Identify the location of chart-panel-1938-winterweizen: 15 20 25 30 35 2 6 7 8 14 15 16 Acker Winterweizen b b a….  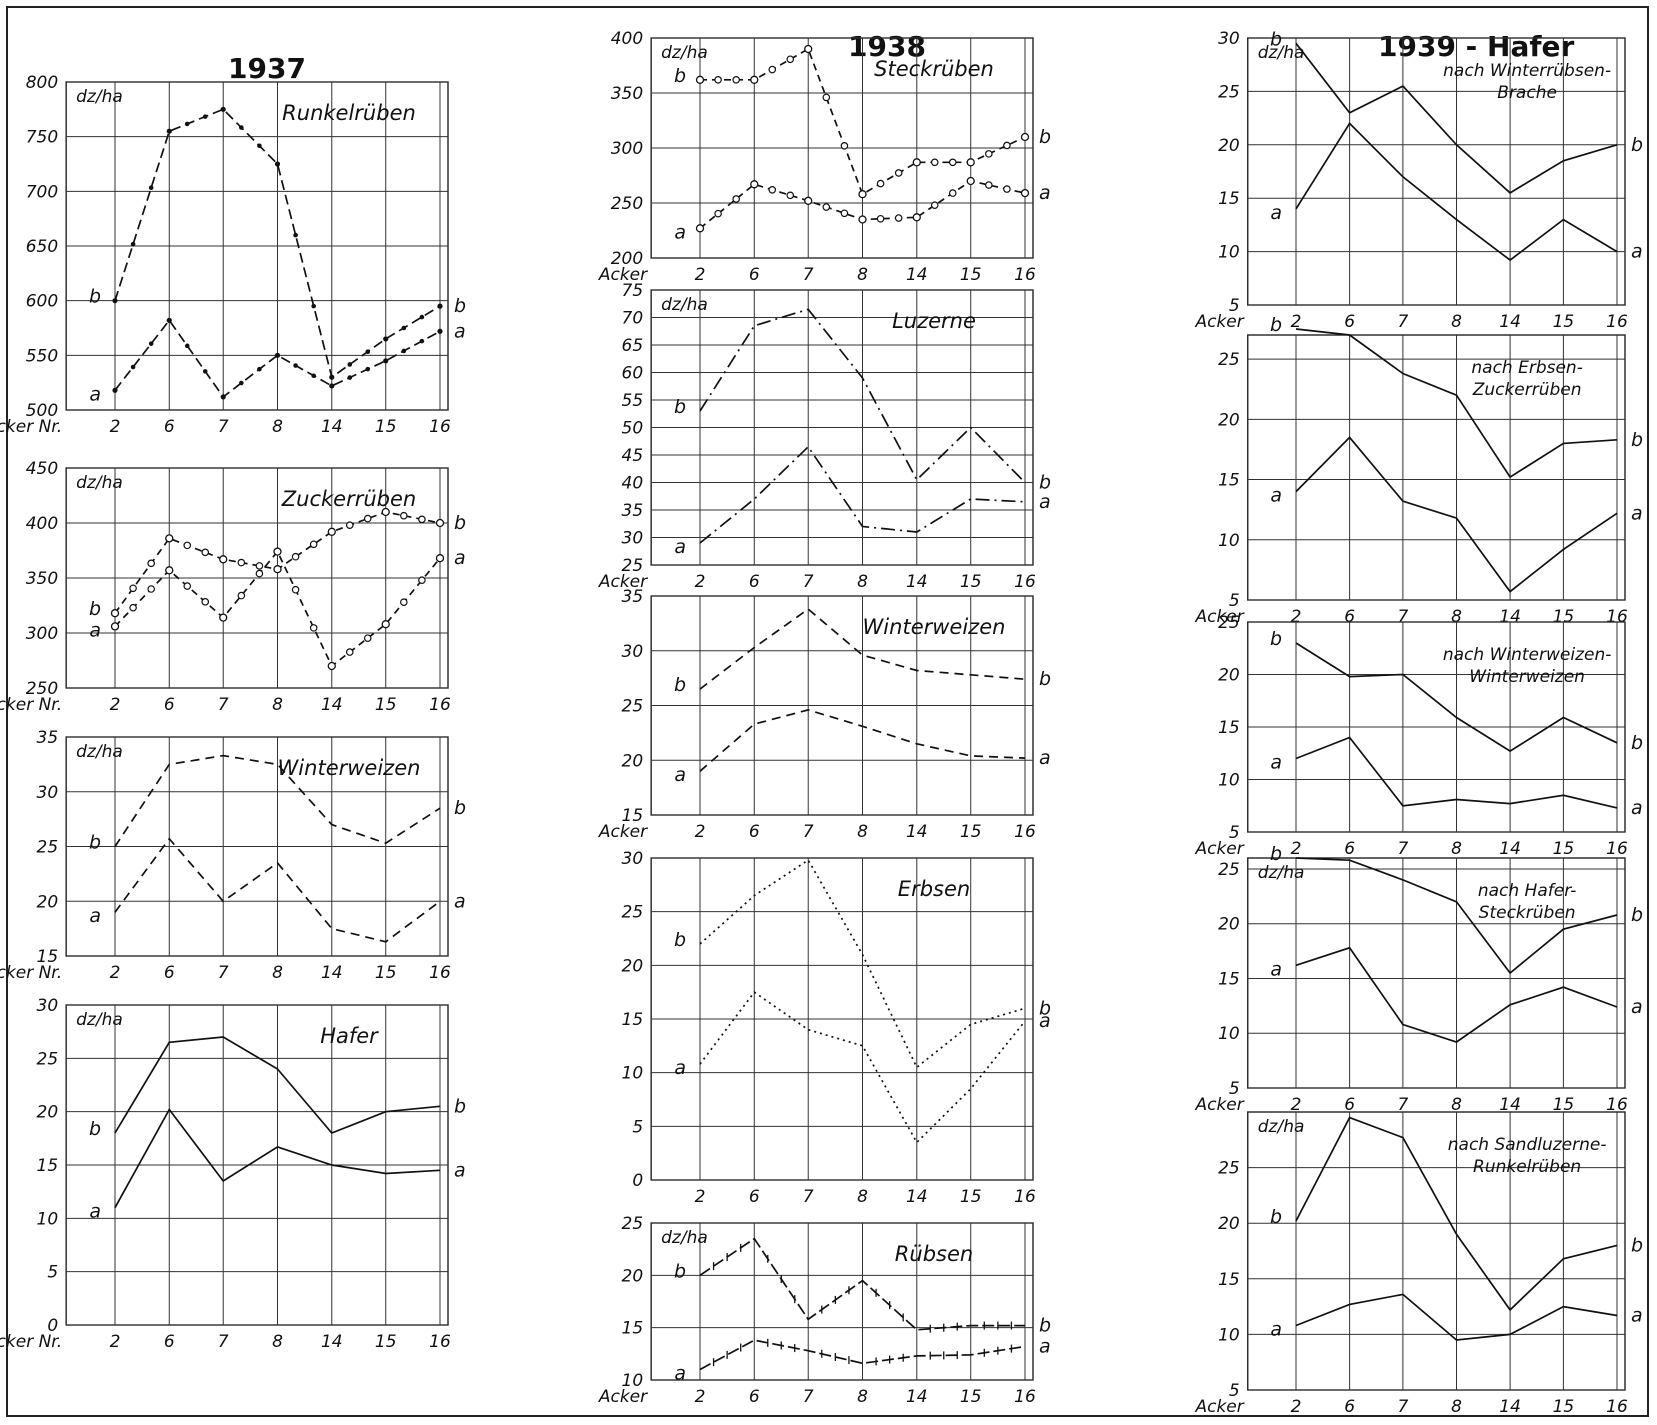
(824, 714).